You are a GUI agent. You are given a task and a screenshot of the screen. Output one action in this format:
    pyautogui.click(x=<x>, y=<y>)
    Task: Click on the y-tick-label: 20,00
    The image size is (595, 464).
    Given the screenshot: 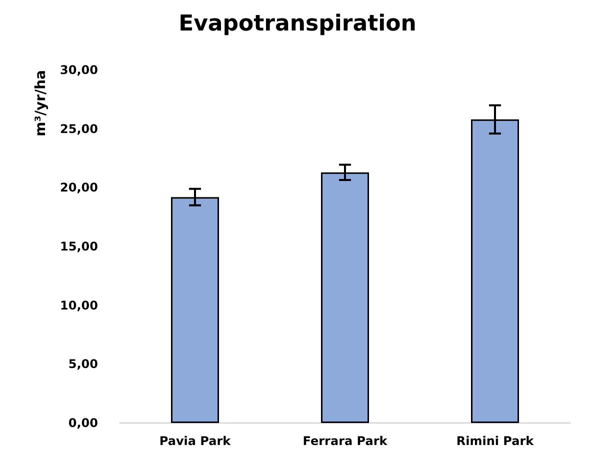 What is the action you would take?
    pyautogui.click(x=79, y=187)
    